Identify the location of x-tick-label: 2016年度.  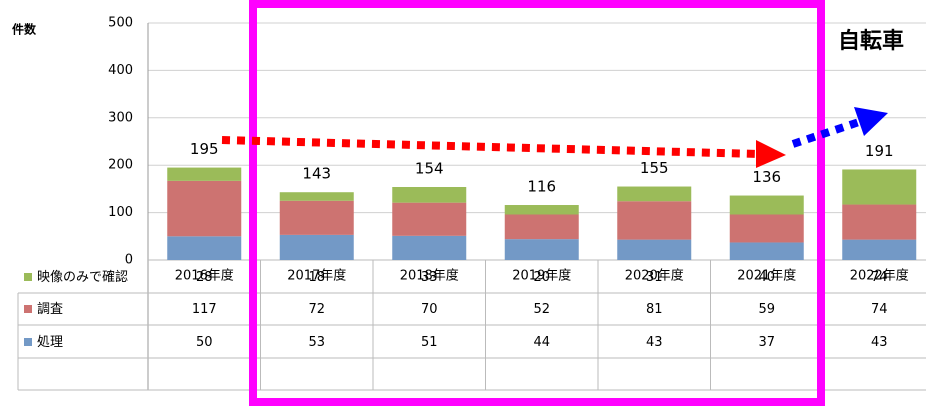
(204, 276).